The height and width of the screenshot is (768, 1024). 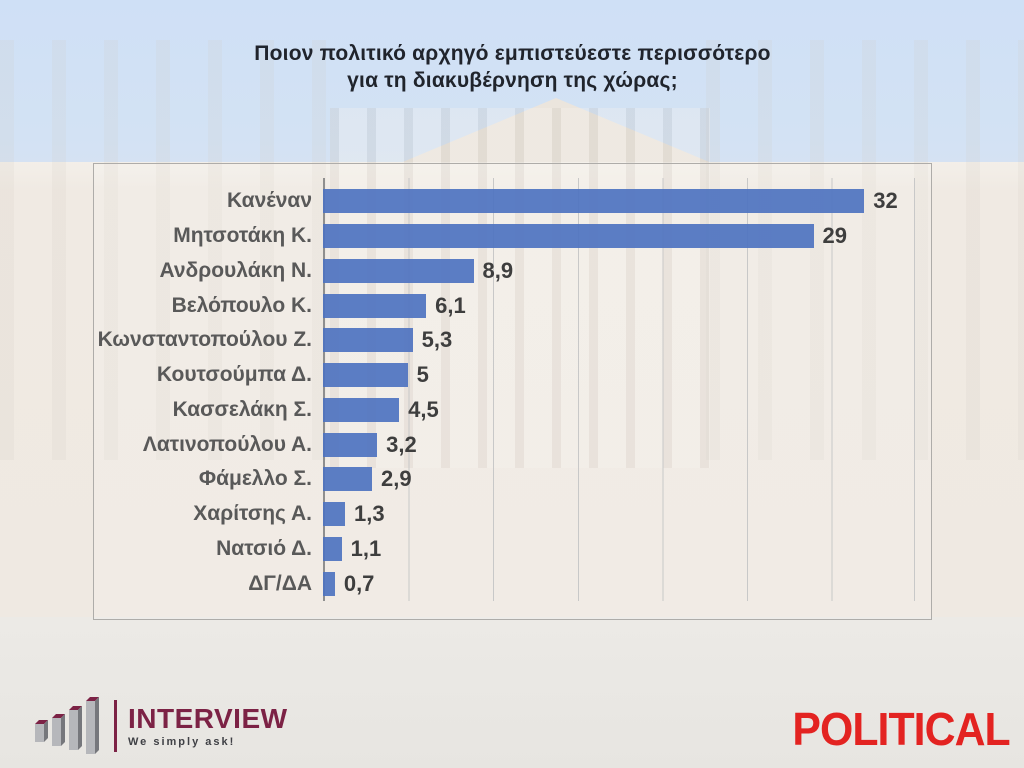 I want to click on bar-track: 1,3, so click(x=619, y=514).